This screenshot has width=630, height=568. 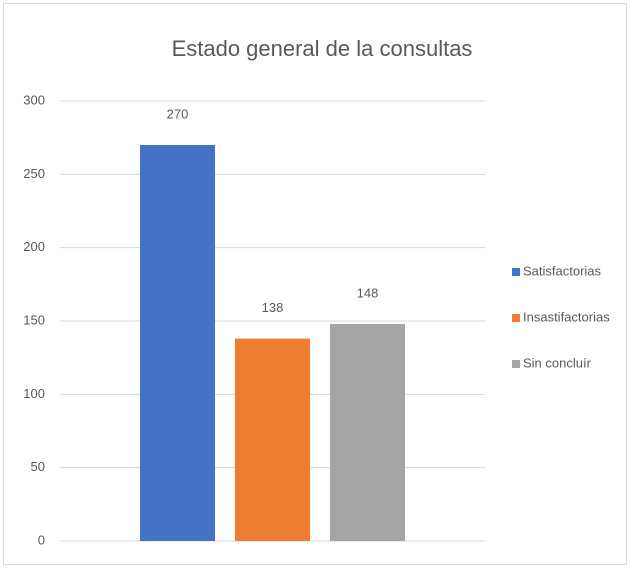 I want to click on legend-label: Sin concluír, so click(x=557, y=362).